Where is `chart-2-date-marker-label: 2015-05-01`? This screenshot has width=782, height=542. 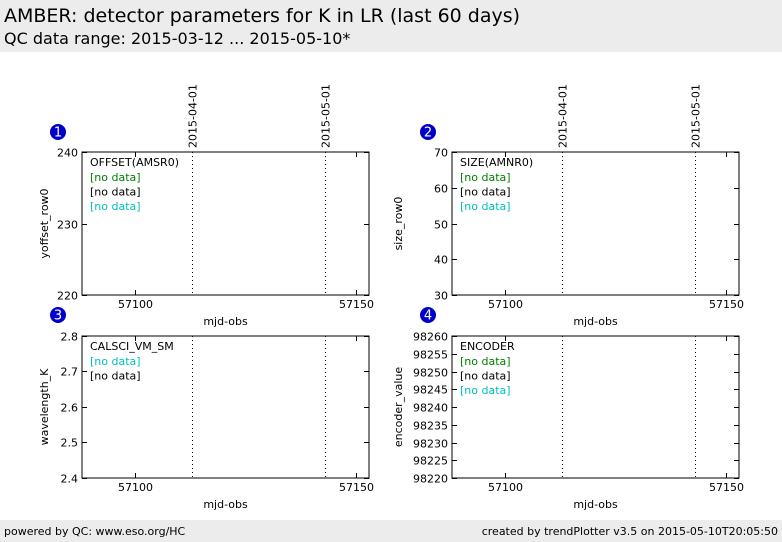 chart-2-date-marker-label: 2015-05-01 is located at coordinates (696, 116).